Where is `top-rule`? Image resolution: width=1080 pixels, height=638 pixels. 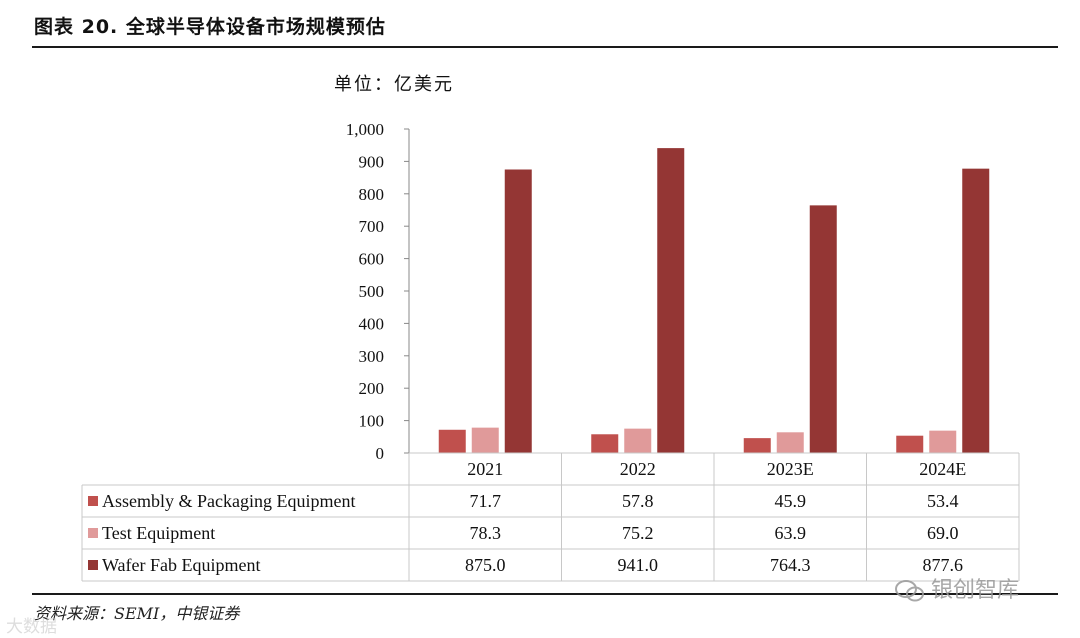 top-rule is located at coordinates (545, 47).